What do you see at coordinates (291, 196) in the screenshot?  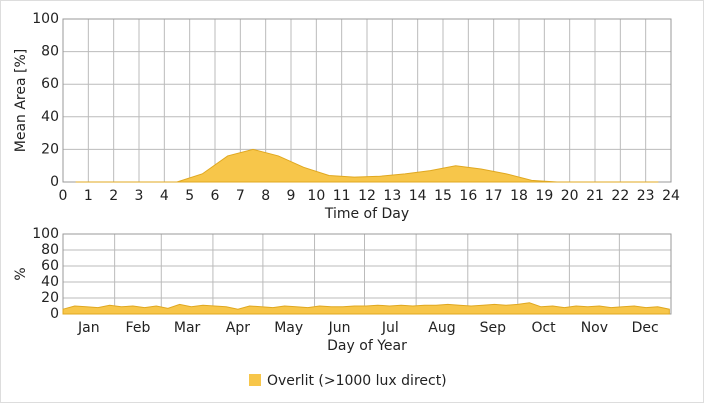 I see `x-tick-label: 9` at bounding box center [291, 196].